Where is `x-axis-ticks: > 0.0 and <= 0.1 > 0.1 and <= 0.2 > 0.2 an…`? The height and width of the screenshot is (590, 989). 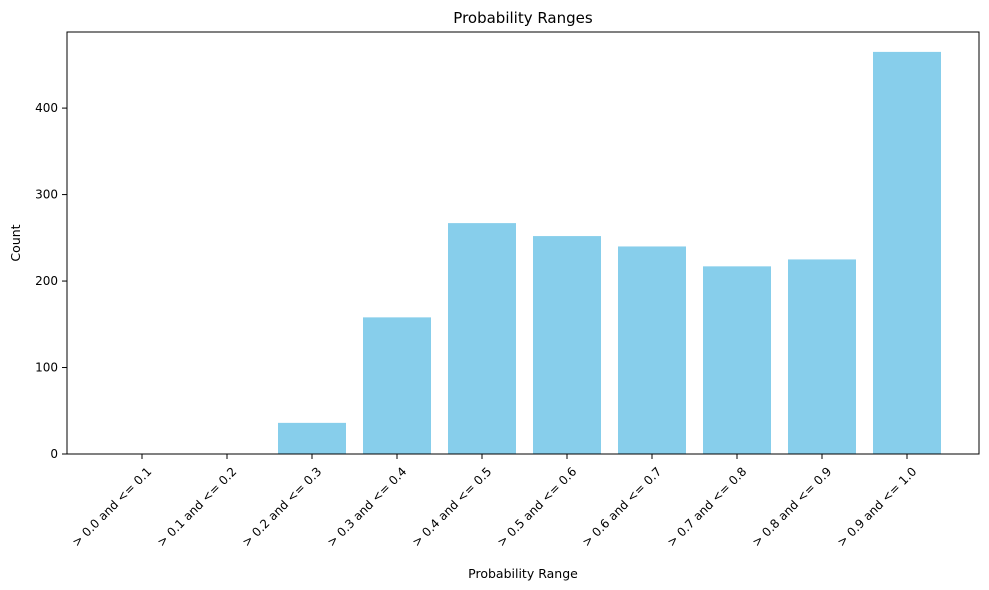 x-axis-ticks: > 0.0 and <= 0.1 > 0.1 and <= 0.2 > 0.2 an… is located at coordinates (494, 501).